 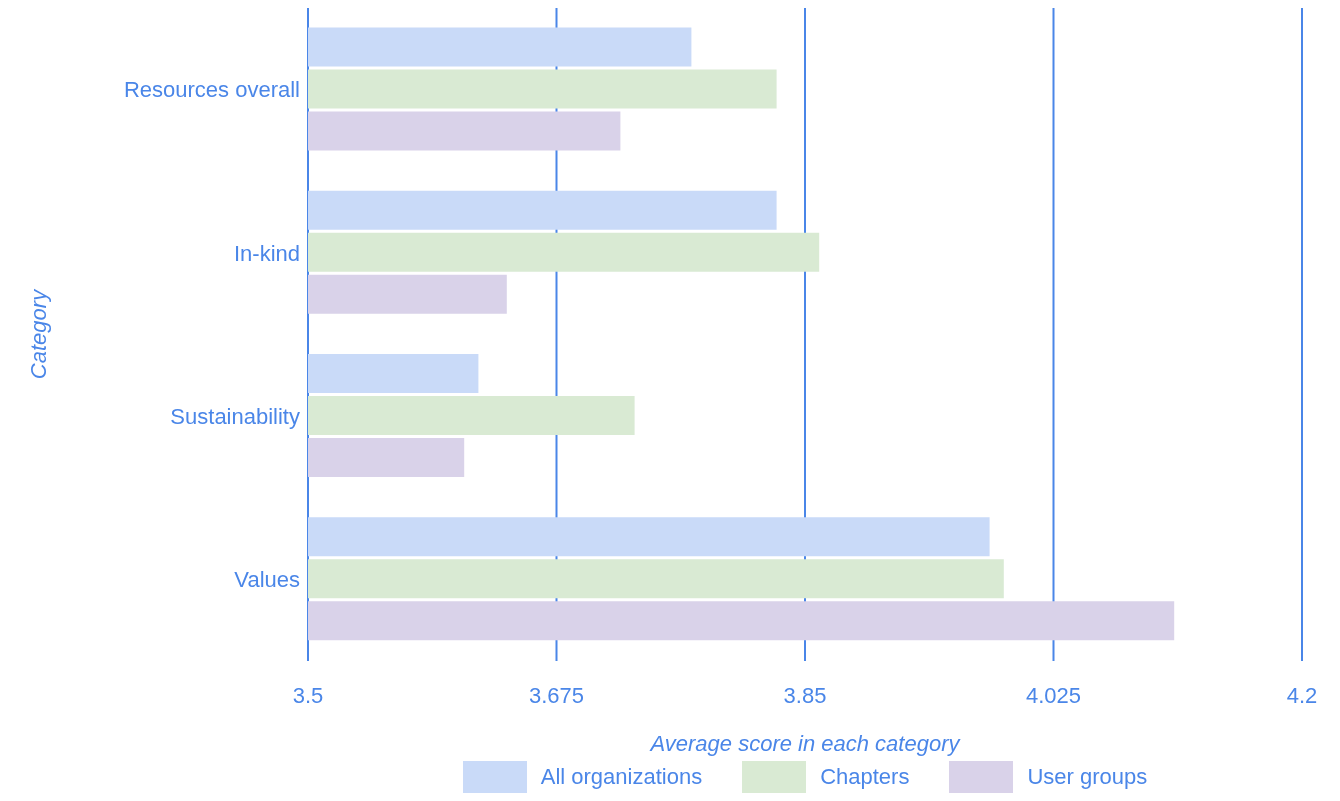 I want to click on y-tick-label: Resources overall, so click(x=211, y=90).